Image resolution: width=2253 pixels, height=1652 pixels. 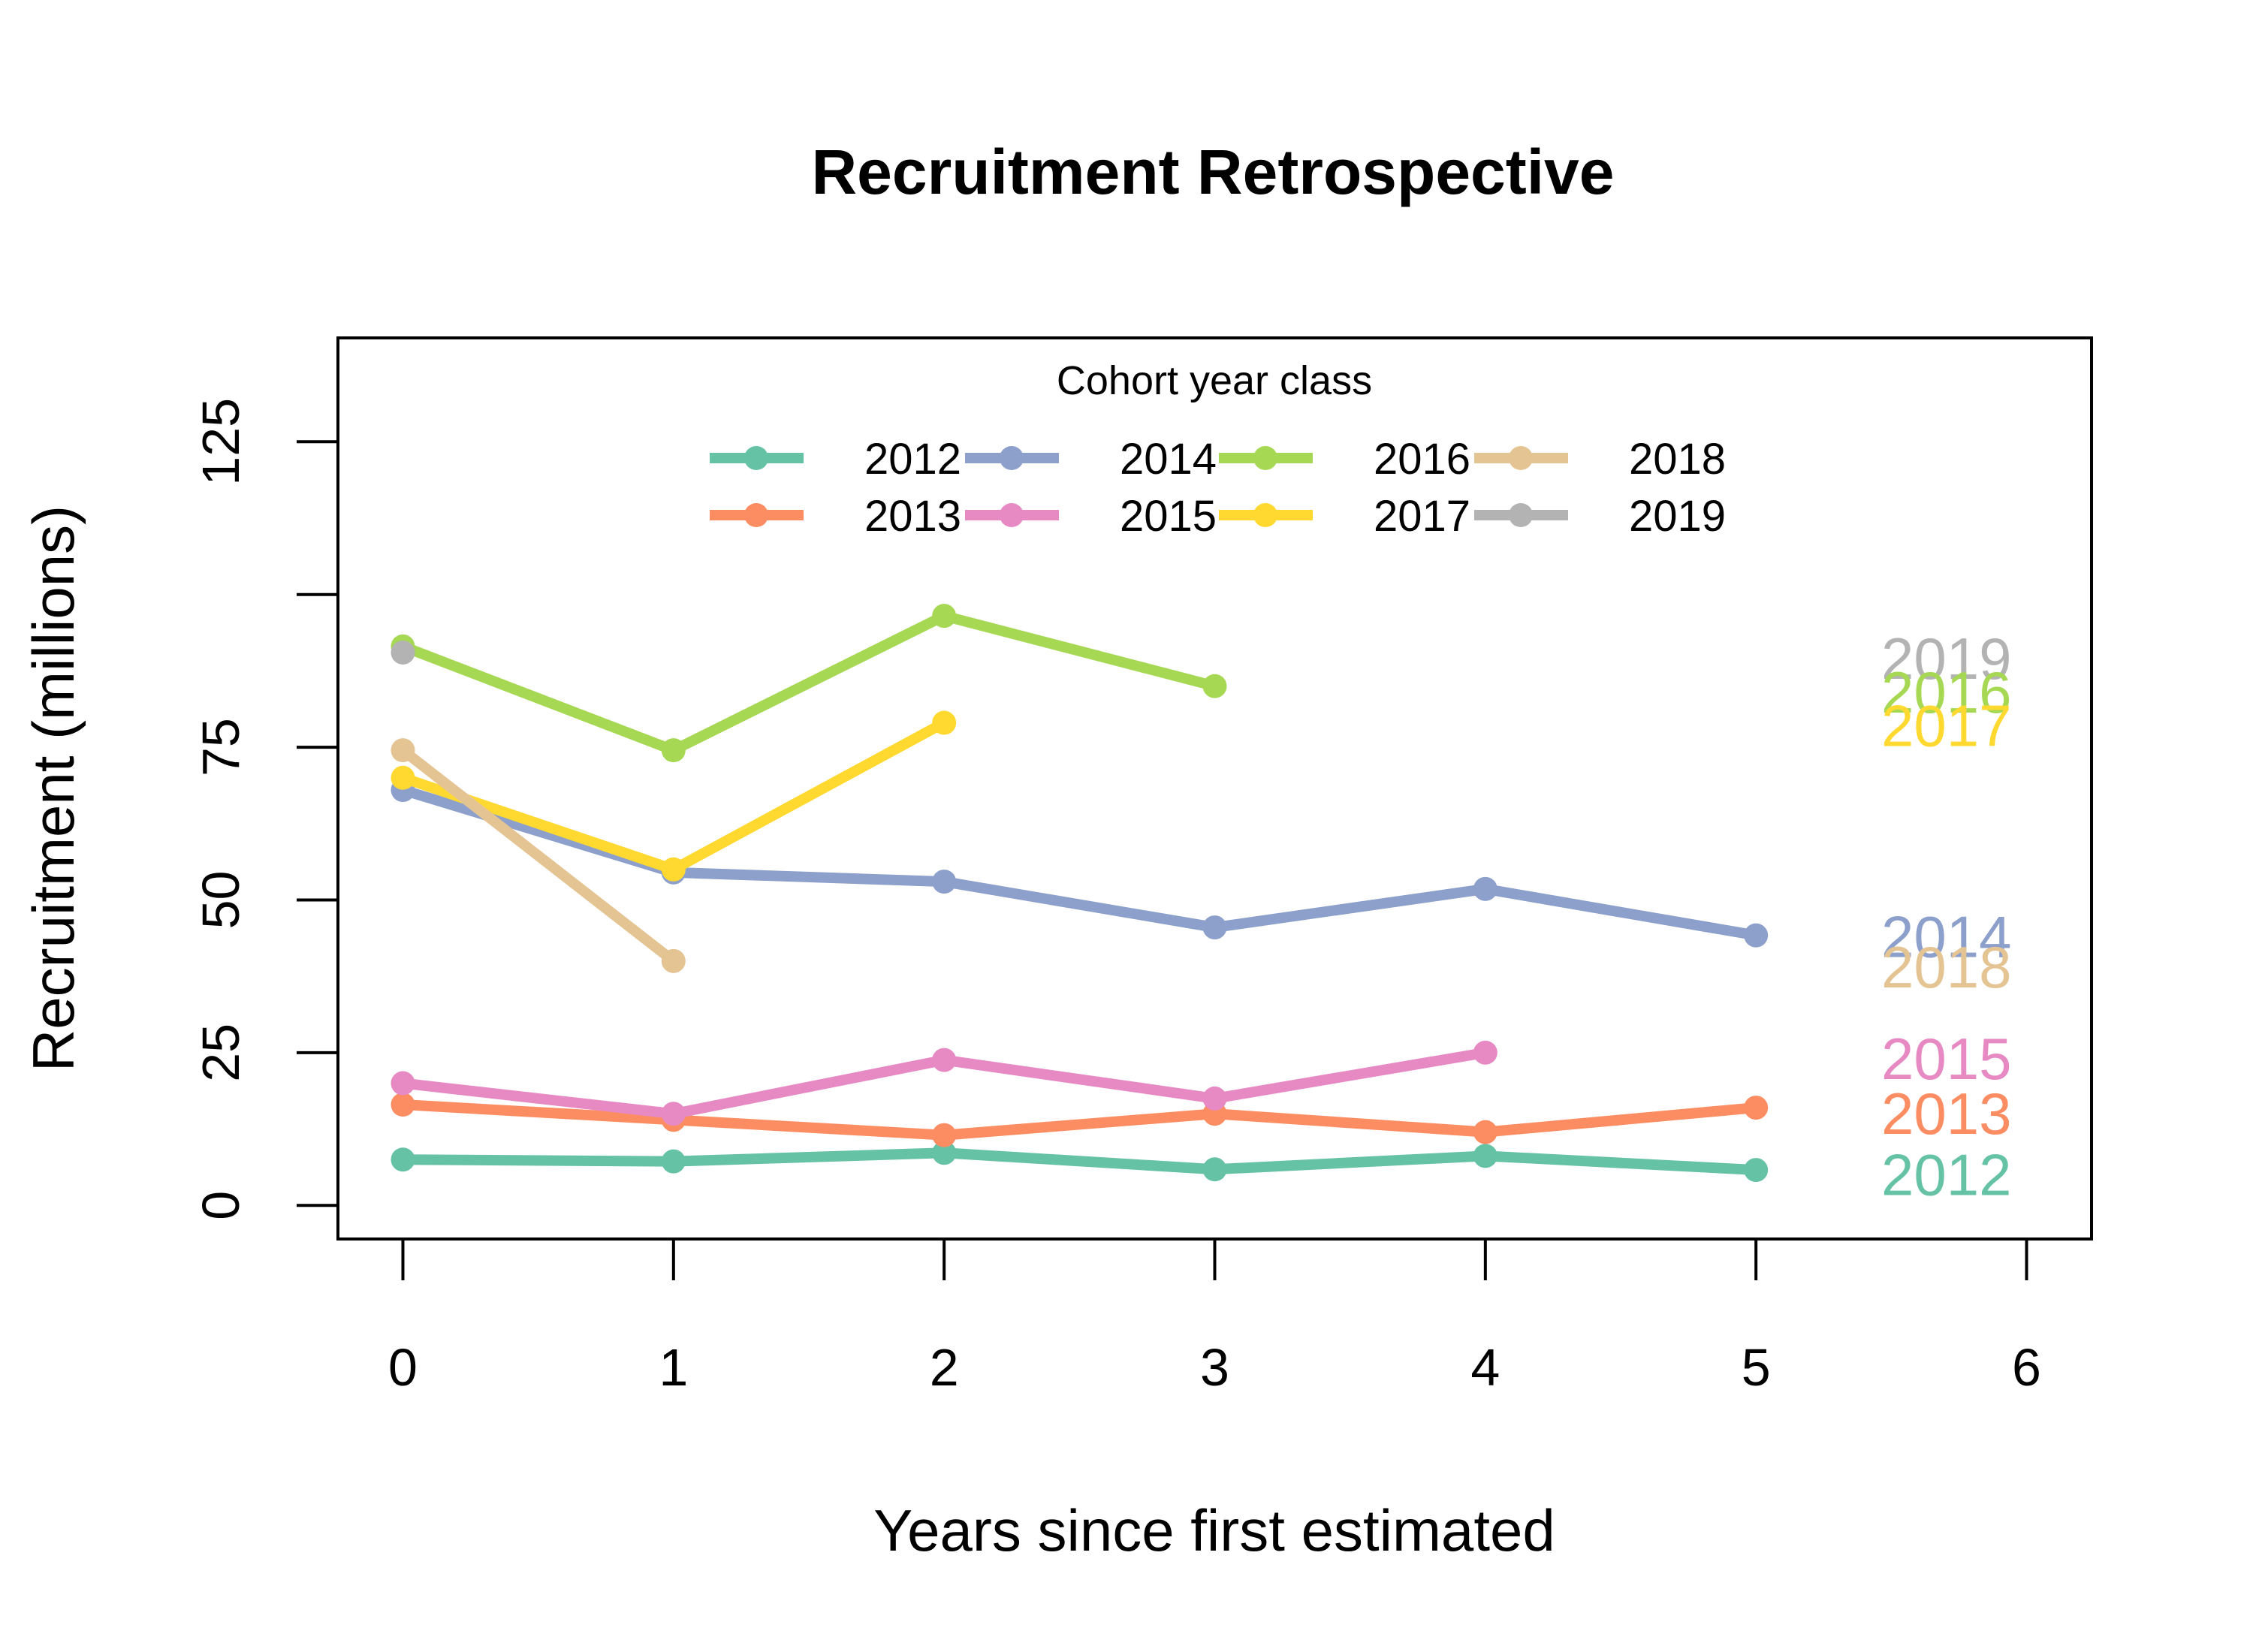 I want to click on end-label-2014: 2014, so click(x=1946, y=936).